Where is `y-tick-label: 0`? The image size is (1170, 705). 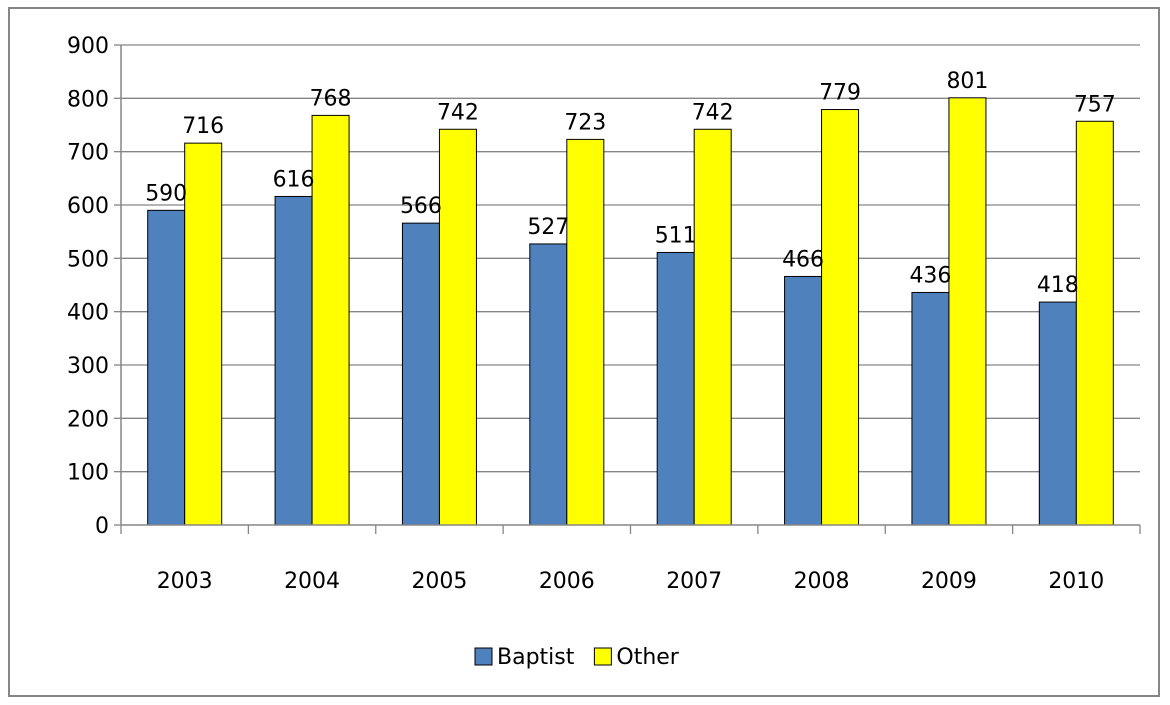
y-tick-label: 0 is located at coordinates (102, 526).